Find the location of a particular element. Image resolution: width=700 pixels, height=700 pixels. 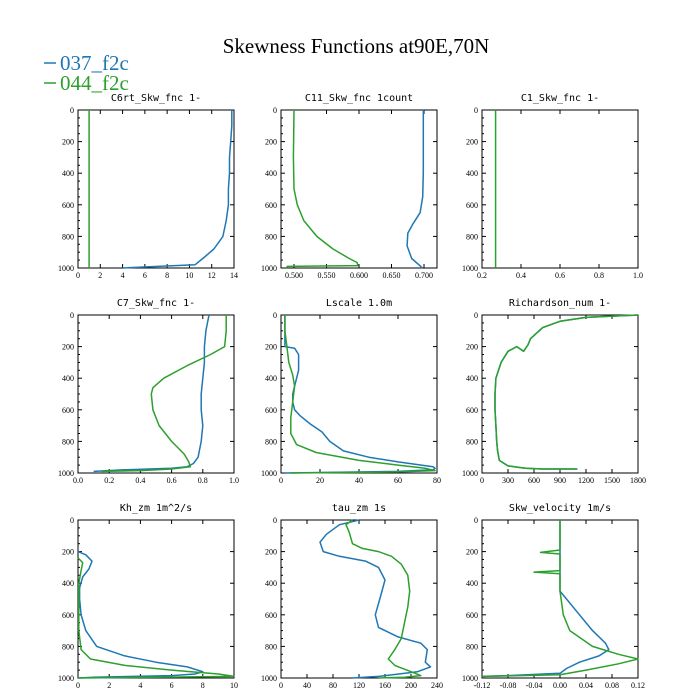

x-tick-label: 0.650 is located at coordinates (392, 275).